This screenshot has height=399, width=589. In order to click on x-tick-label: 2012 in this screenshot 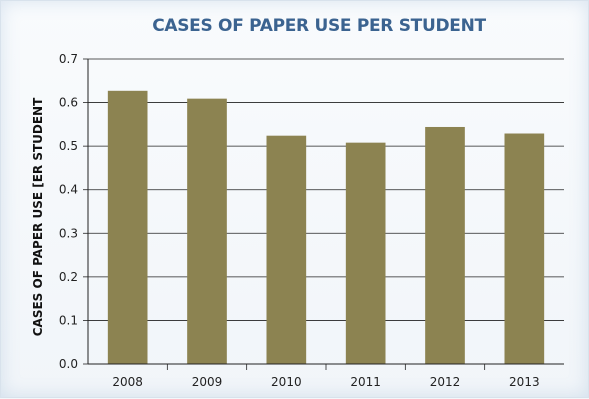, I will do `click(445, 382)`.